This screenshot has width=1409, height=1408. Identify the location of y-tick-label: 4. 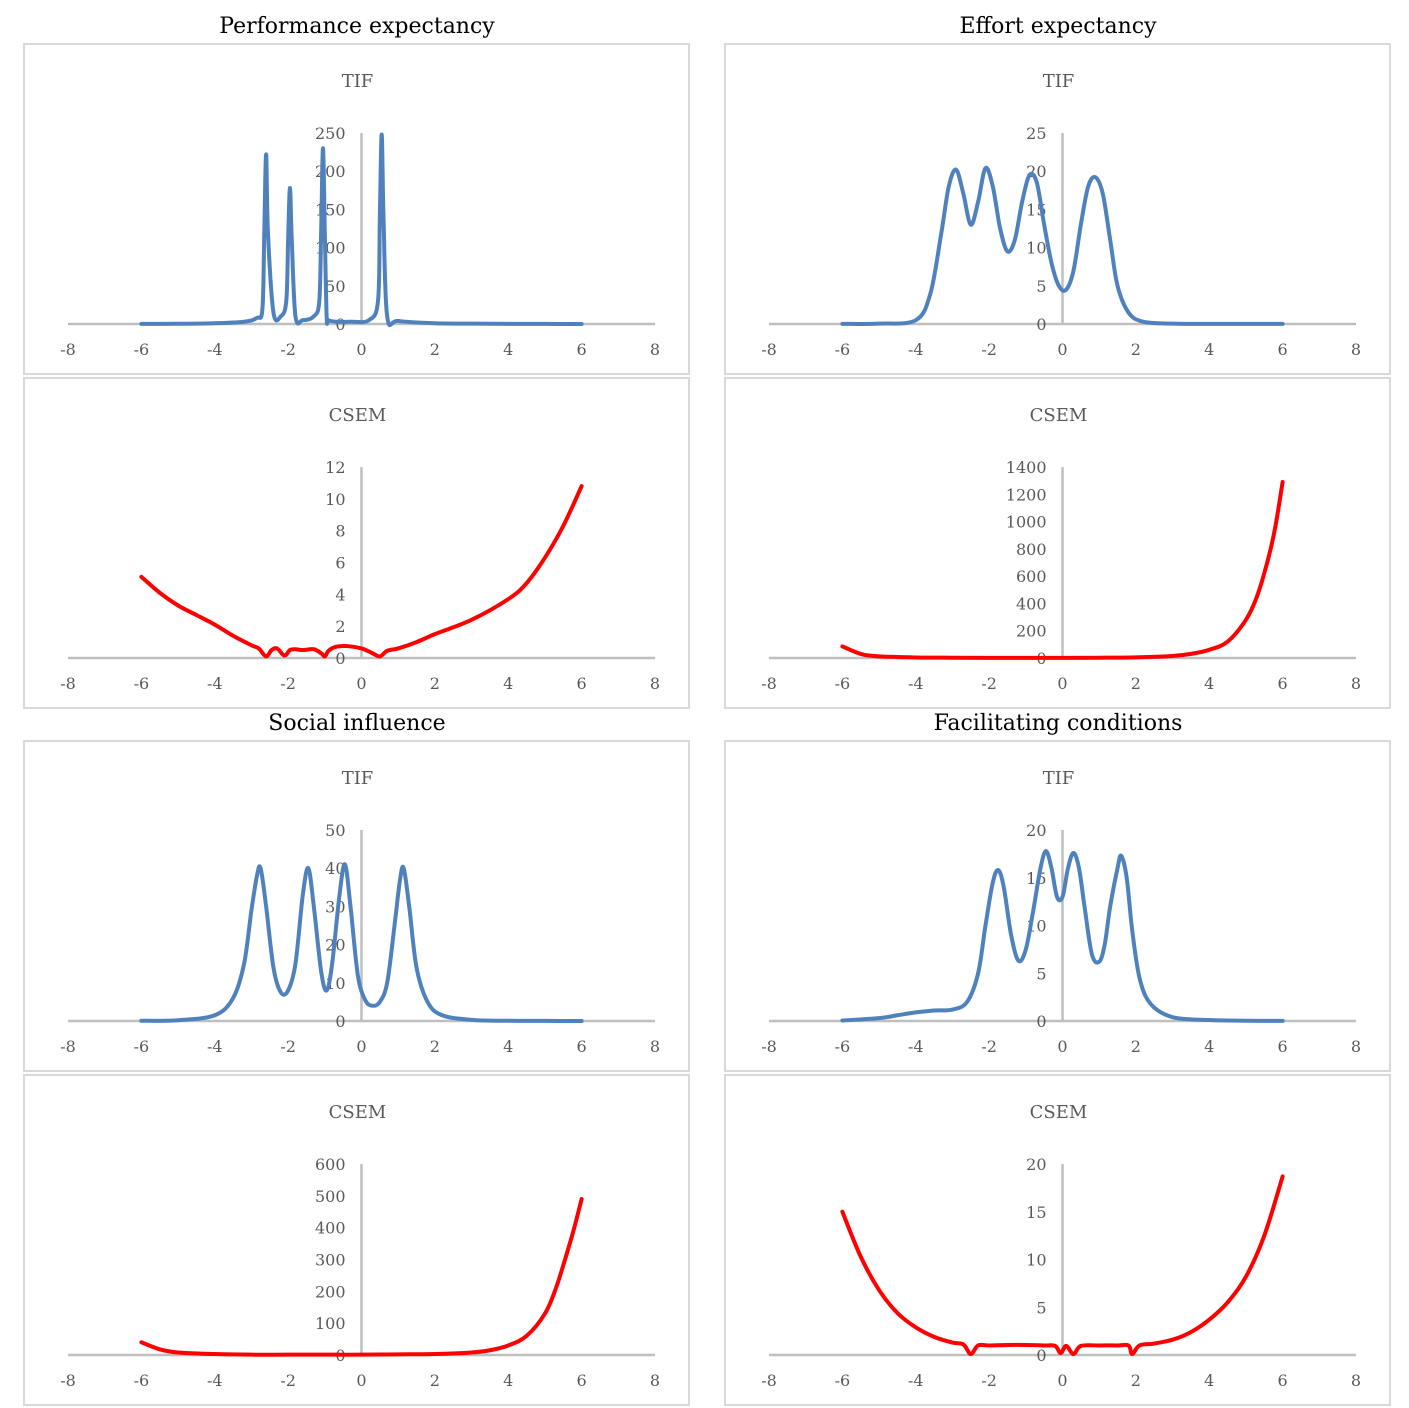
(340, 594).